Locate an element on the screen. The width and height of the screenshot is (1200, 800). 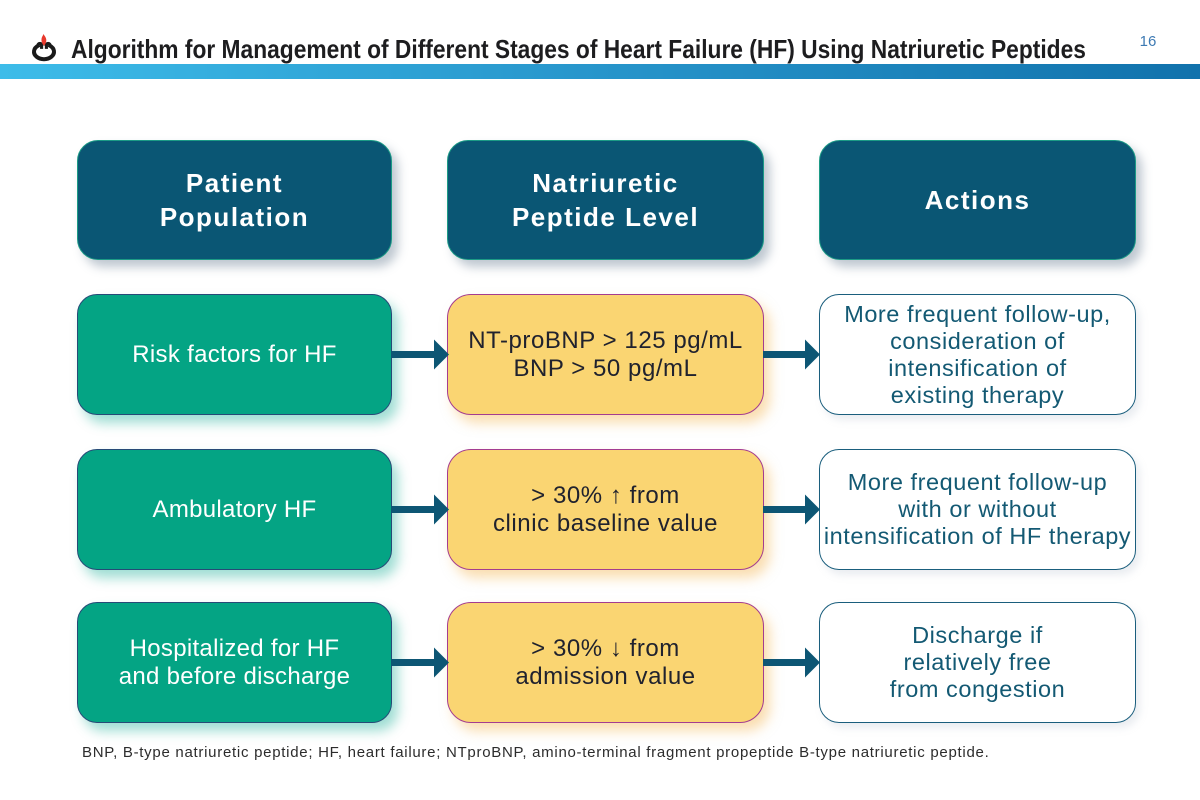
heart-power-logo-icon is located at coordinates (44, 47).